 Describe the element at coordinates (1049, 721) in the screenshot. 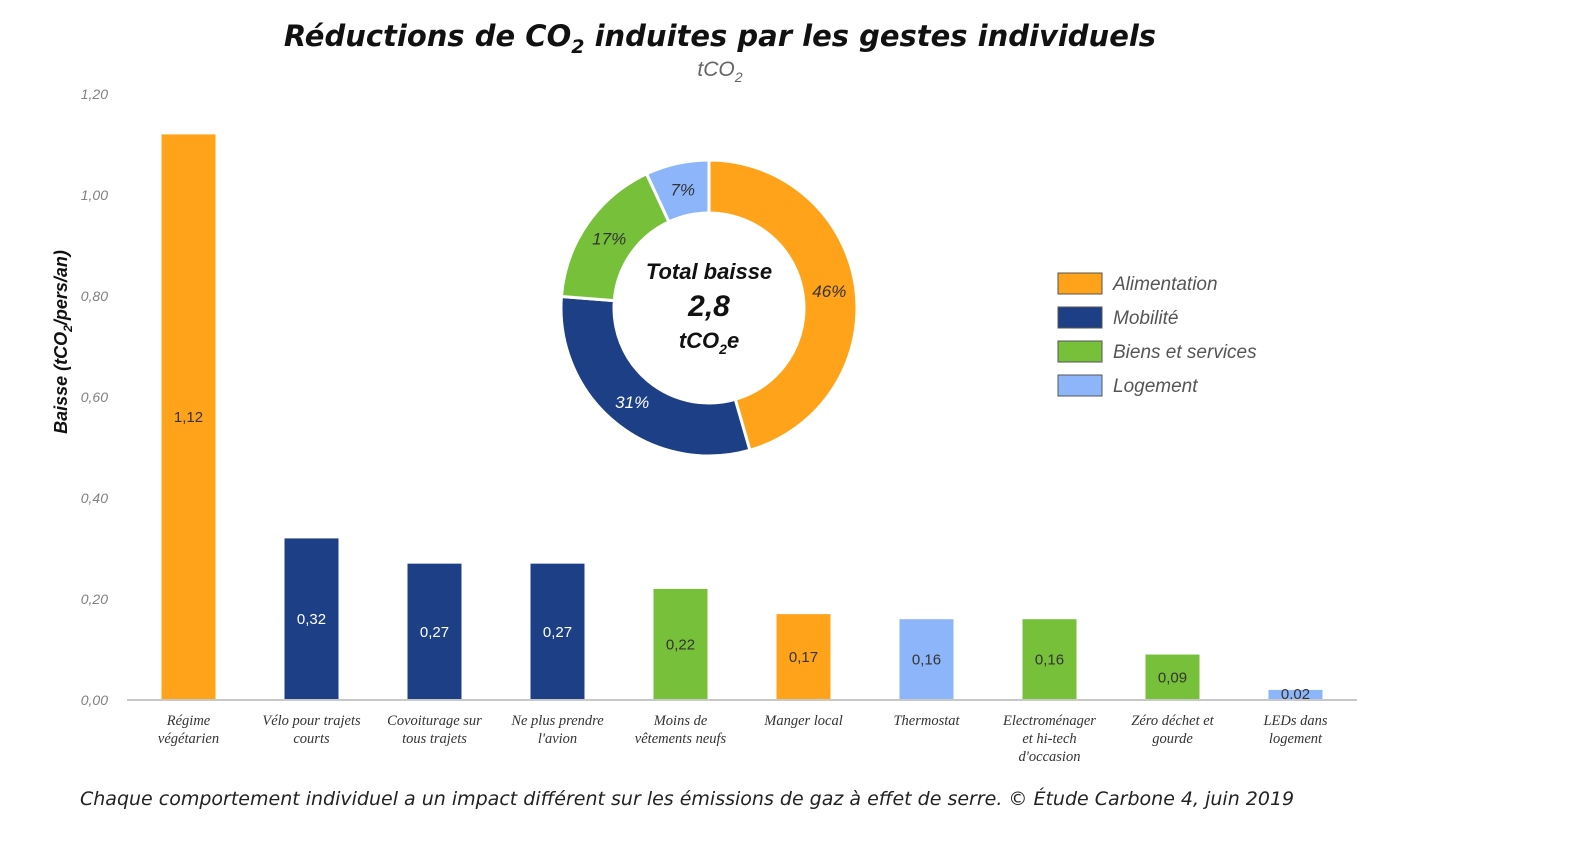

I see `x-tick-label-line: Electroménager` at that location.